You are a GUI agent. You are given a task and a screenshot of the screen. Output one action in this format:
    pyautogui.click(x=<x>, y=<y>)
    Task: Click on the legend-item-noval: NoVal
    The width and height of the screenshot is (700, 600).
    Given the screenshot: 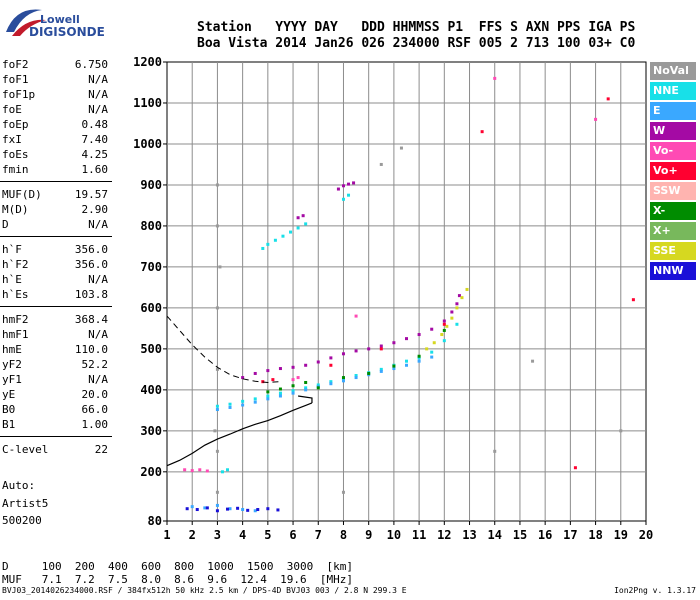 What is the action you would take?
    pyautogui.click(x=673, y=71)
    